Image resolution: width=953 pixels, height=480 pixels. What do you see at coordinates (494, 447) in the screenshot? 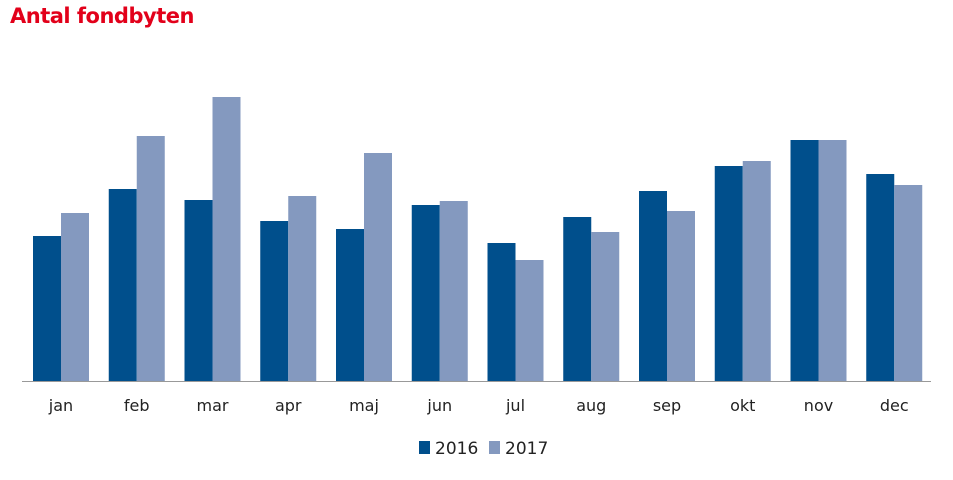
I see `legend-swatch-2017` at bounding box center [494, 447].